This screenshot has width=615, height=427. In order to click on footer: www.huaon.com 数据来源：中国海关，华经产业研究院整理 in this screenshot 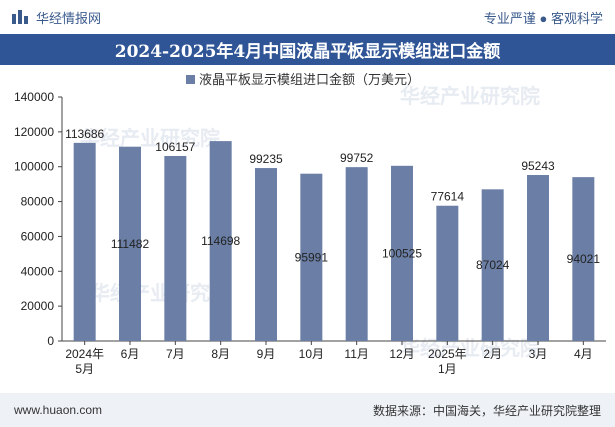, I will do `click(307, 410)`.